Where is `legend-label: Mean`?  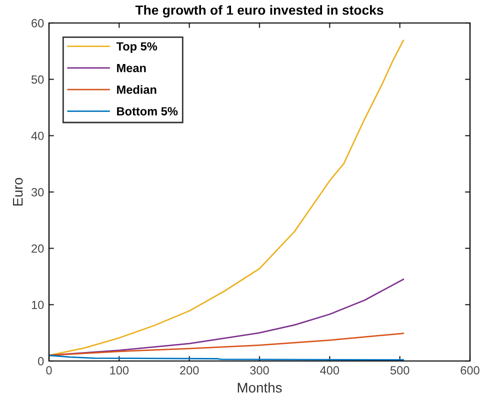
legend-label: Mean is located at coordinates (131, 68).